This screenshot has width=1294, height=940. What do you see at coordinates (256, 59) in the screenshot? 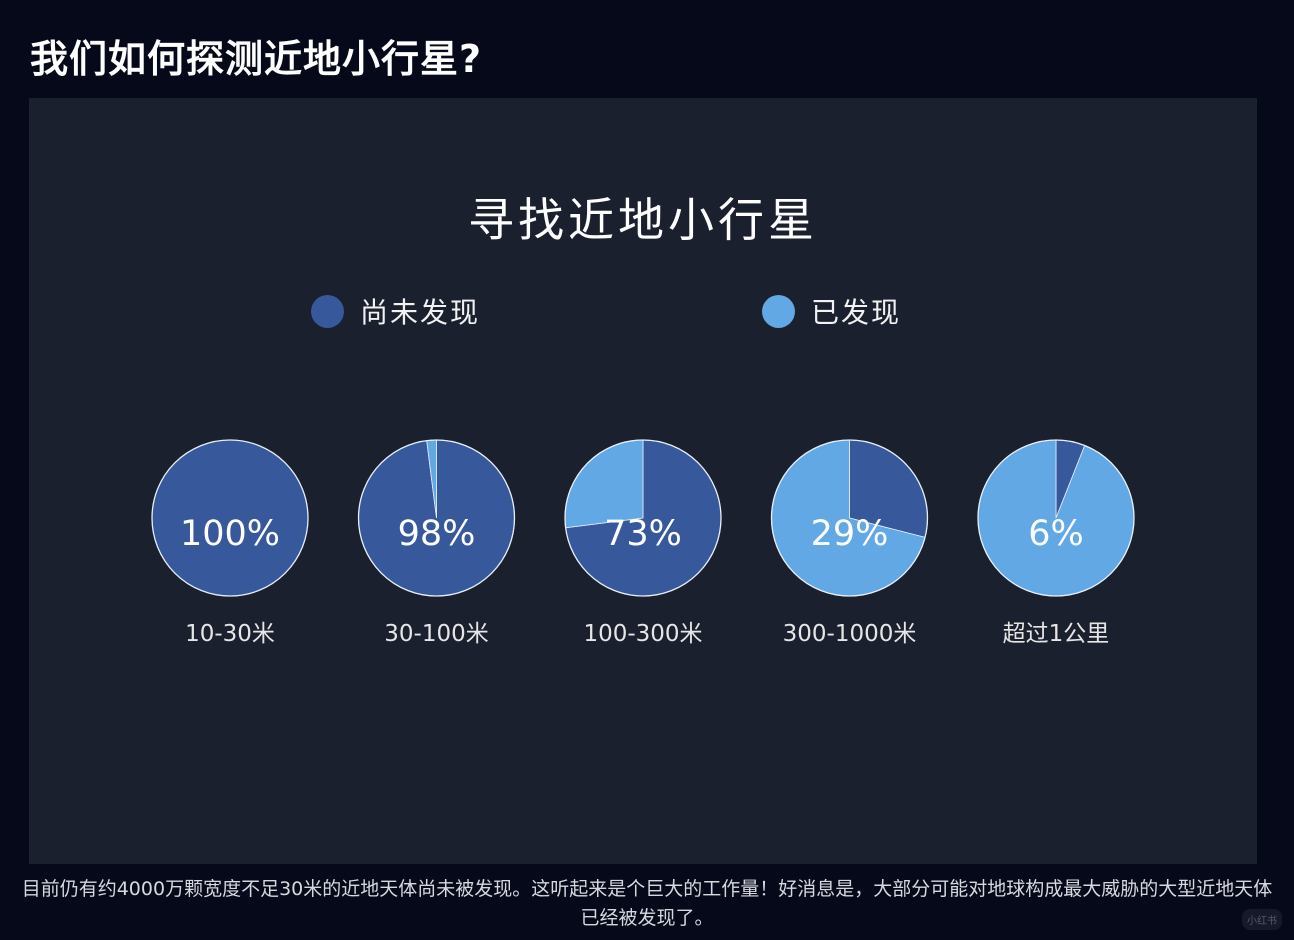
I see `page-title: 我们如何探测近地小行星?` at bounding box center [256, 59].